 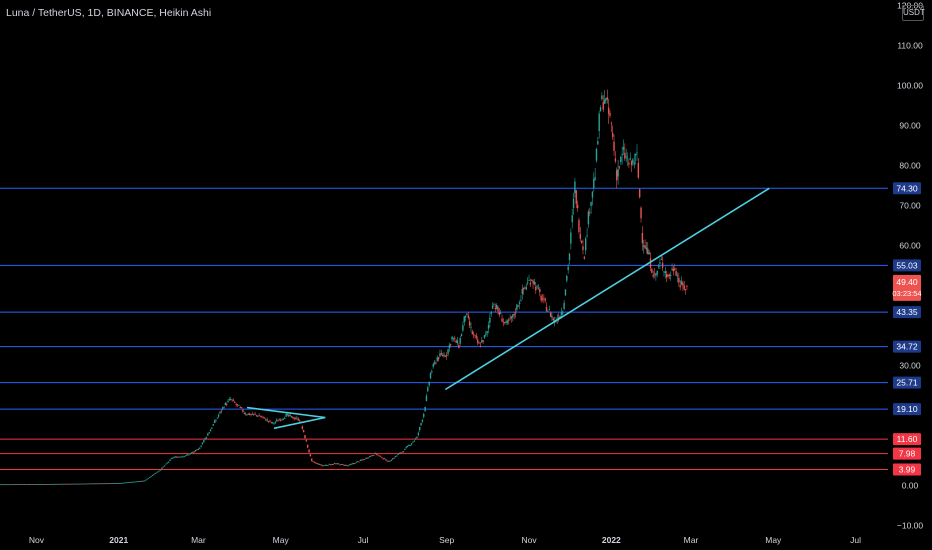 I want to click on currency-label: USDT, so click(x=913, y=13).